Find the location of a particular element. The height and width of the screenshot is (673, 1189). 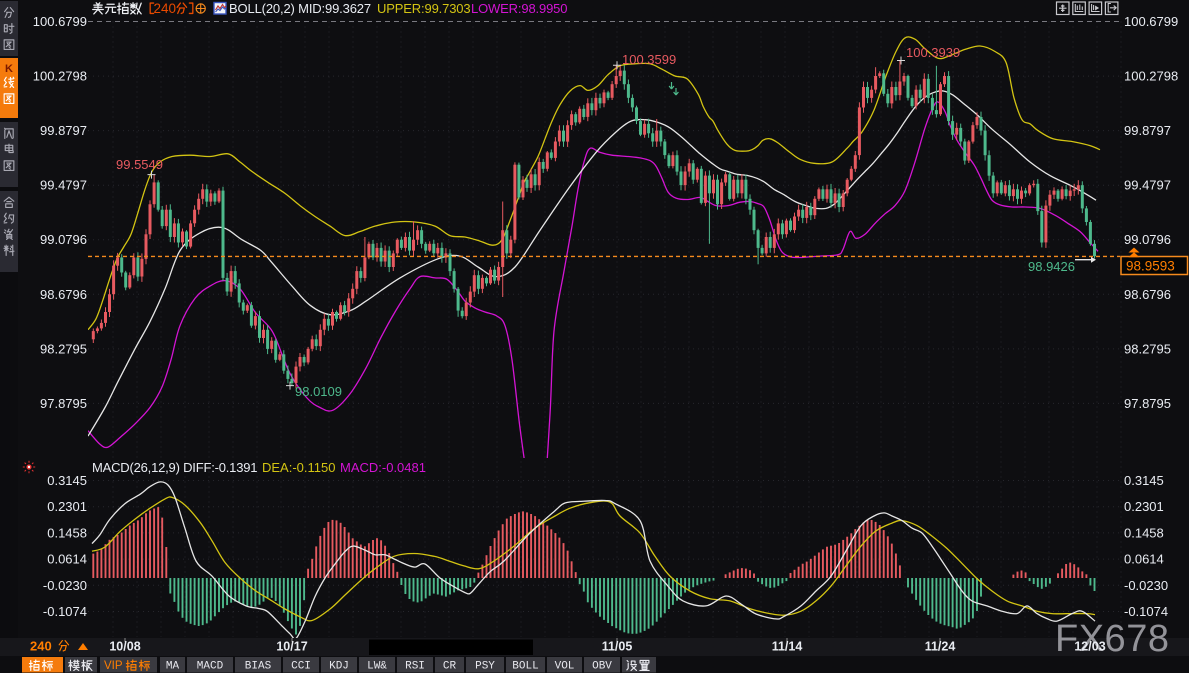

svg-text: 100.3599 is located at coordinates (649, 59).